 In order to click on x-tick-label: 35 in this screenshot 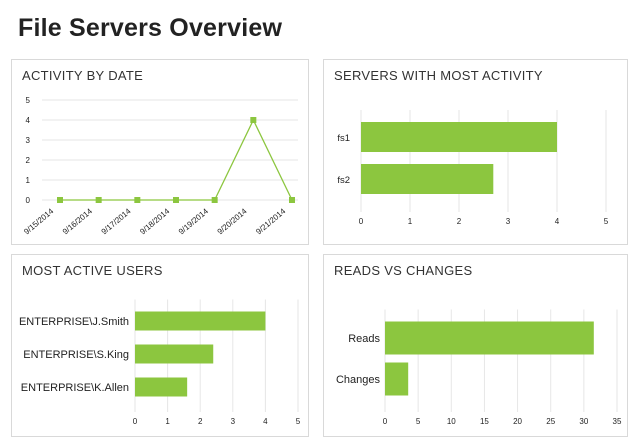, I will do `click(617, 421)`.